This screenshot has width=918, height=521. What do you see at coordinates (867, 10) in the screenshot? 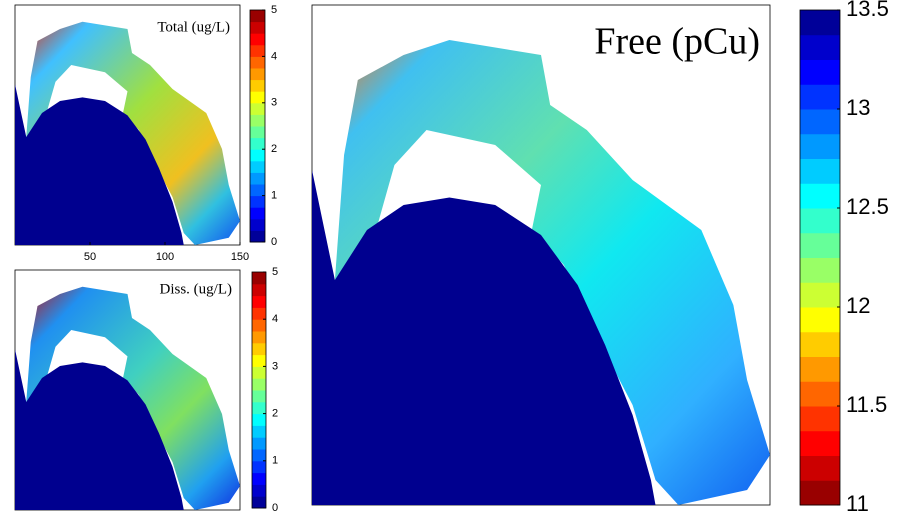
I see `colorbar-tick-label: 13.5` at bounding box center [867, 10].